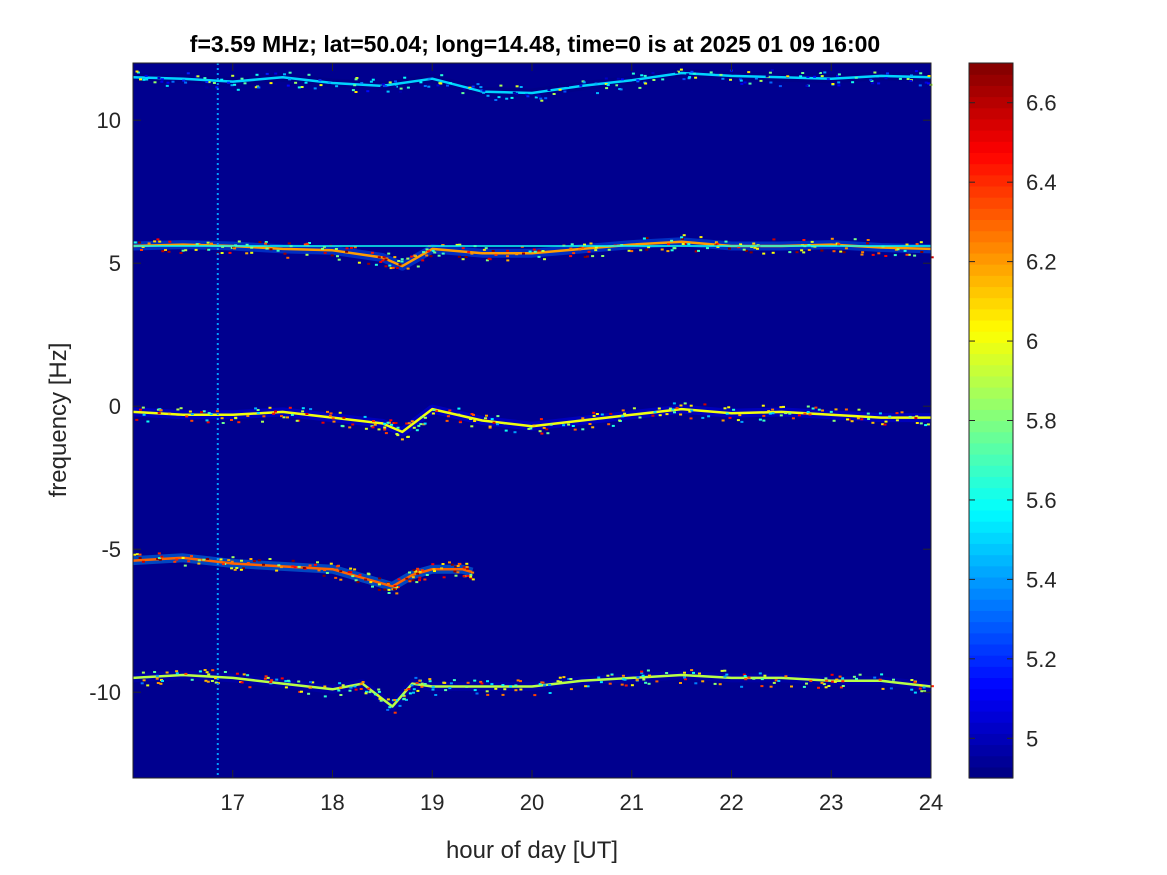  I want to click on y-tick-label: 0, so click(115, 406).